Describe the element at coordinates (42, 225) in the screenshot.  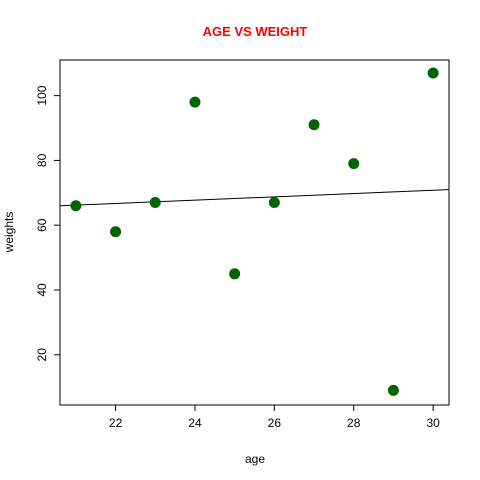
I see `y-tick-label-60: 60` at that location.